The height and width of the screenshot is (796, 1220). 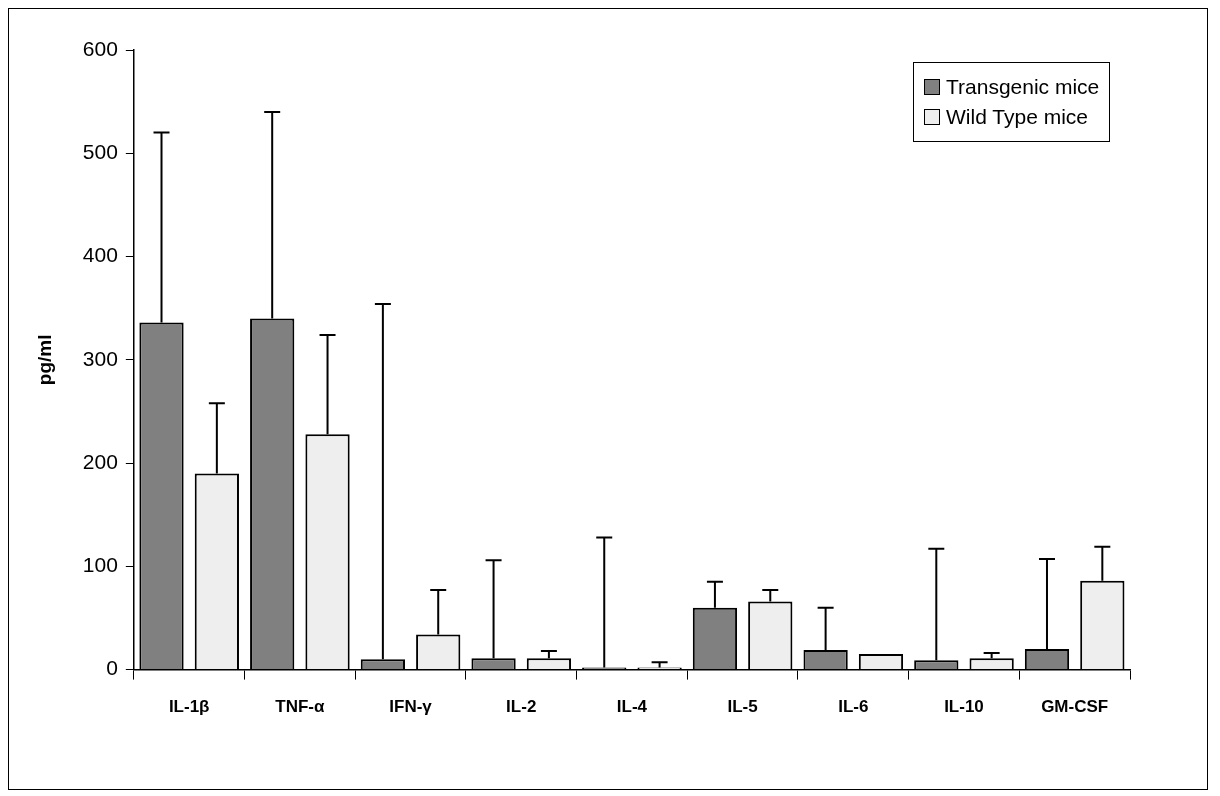 What do you see at coordinates (1023, 87) in the screenshot?
I see `legend-label: Transgenic mice` at bounding box center [1023, 87].